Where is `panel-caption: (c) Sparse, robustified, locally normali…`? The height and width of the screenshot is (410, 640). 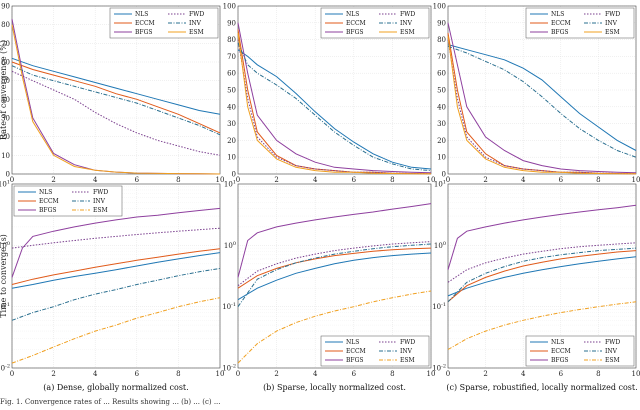 panel-caption: (c) Sparse, robustified, locally normali… is located at coordinates (541, 387).